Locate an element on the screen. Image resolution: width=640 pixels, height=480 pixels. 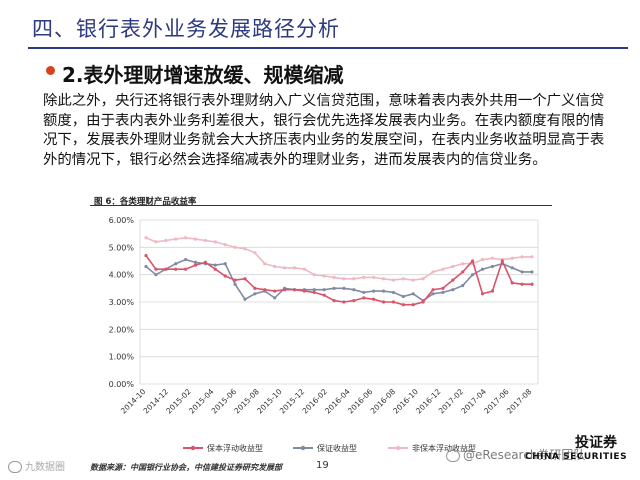
watermark-right-text: @eResearch券研团队 is located at coordinates (524, 455).